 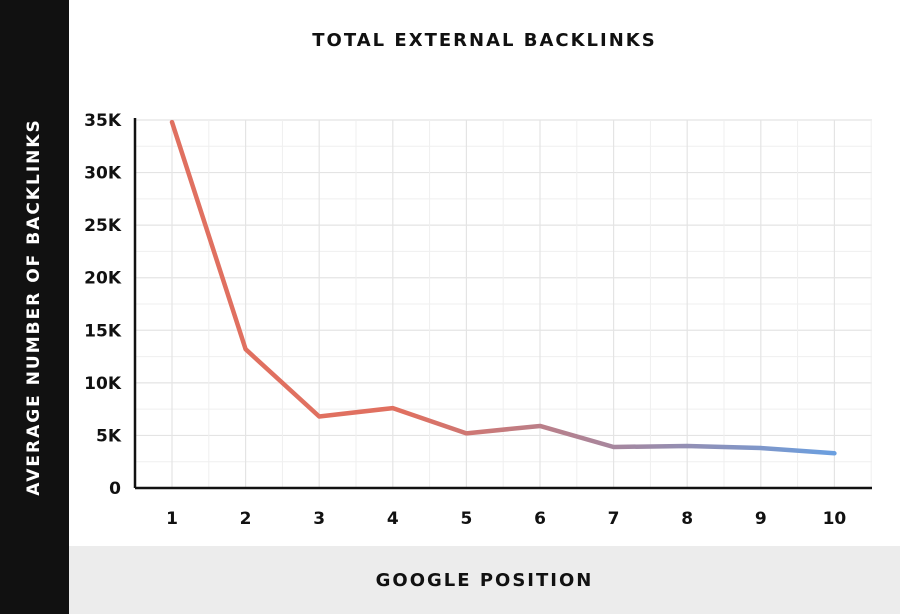 I want to click on y-tick-label: 35K, so click(x=103, y=121).